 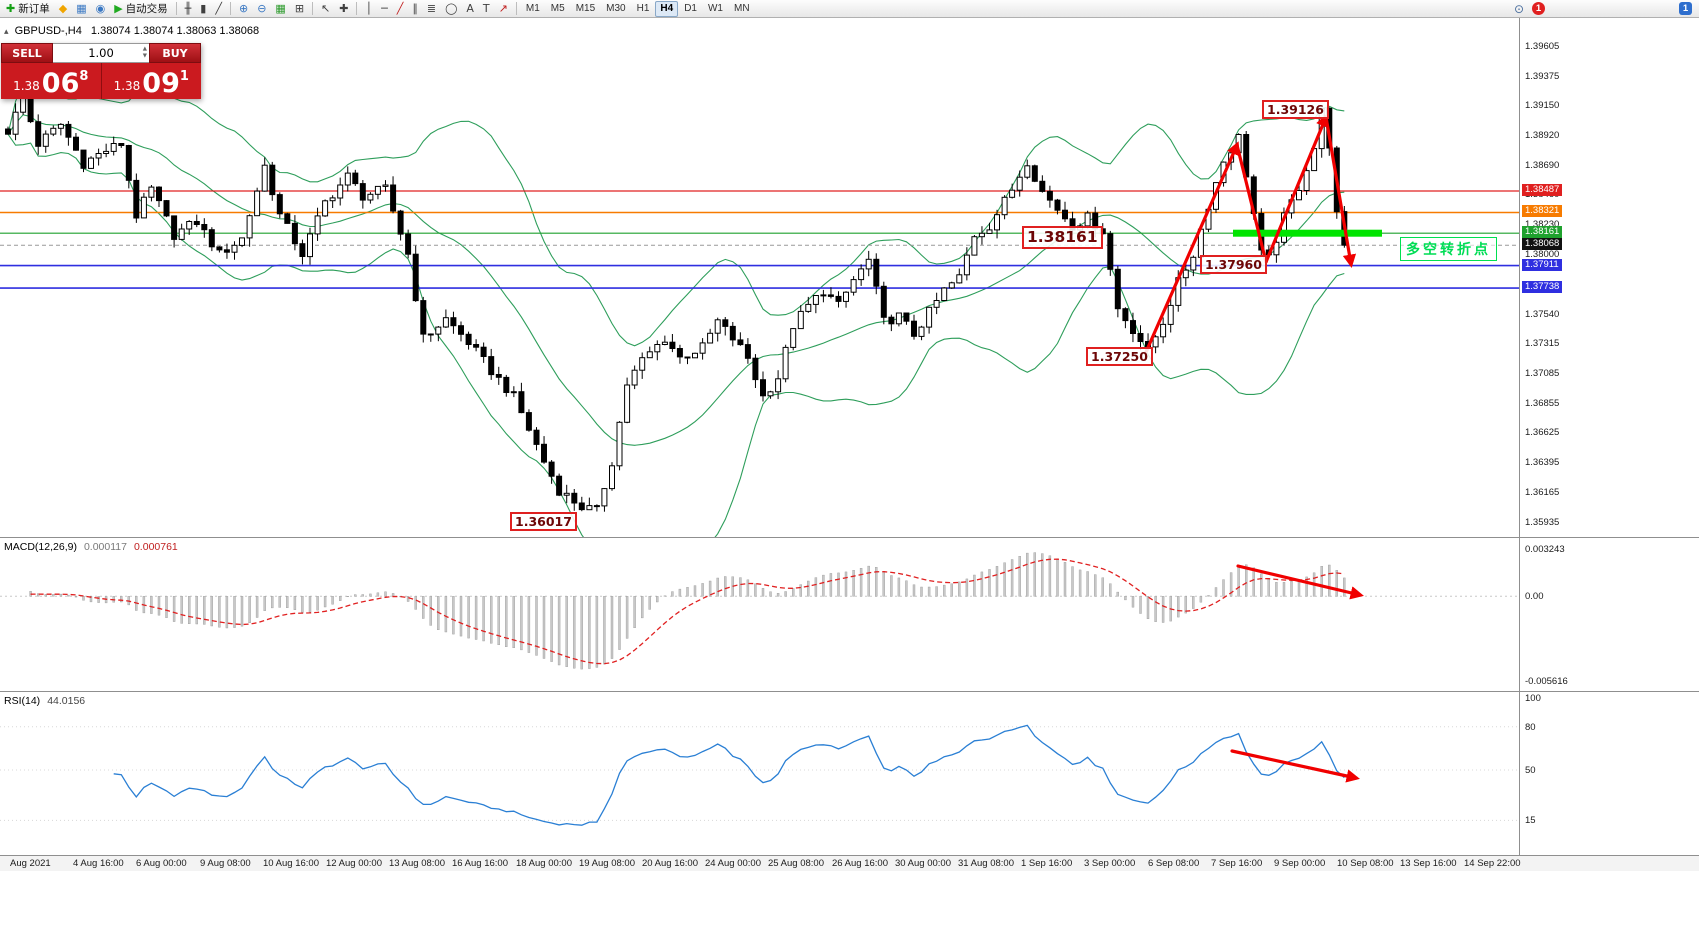 I want to click on ellipse-icon: ◯, so click(x=451, y=8).